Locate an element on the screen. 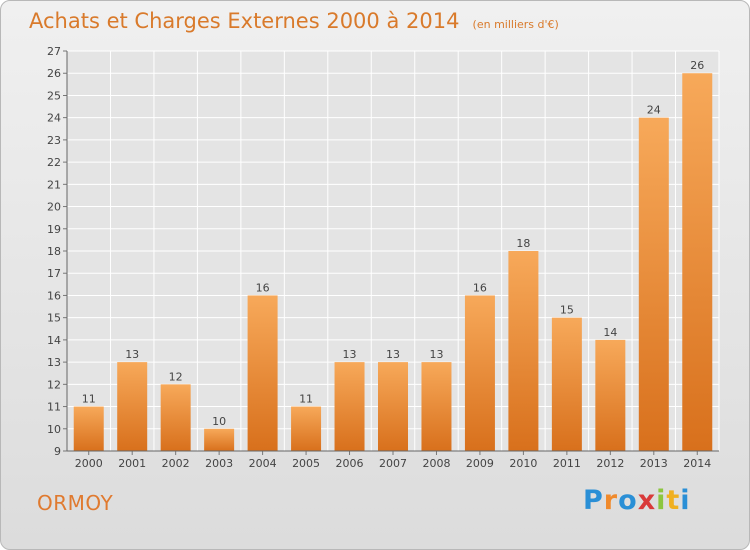 The height and width of the screenshot is (550, 750). x-tick-label: 2009 is located at coordinates (480, 463).